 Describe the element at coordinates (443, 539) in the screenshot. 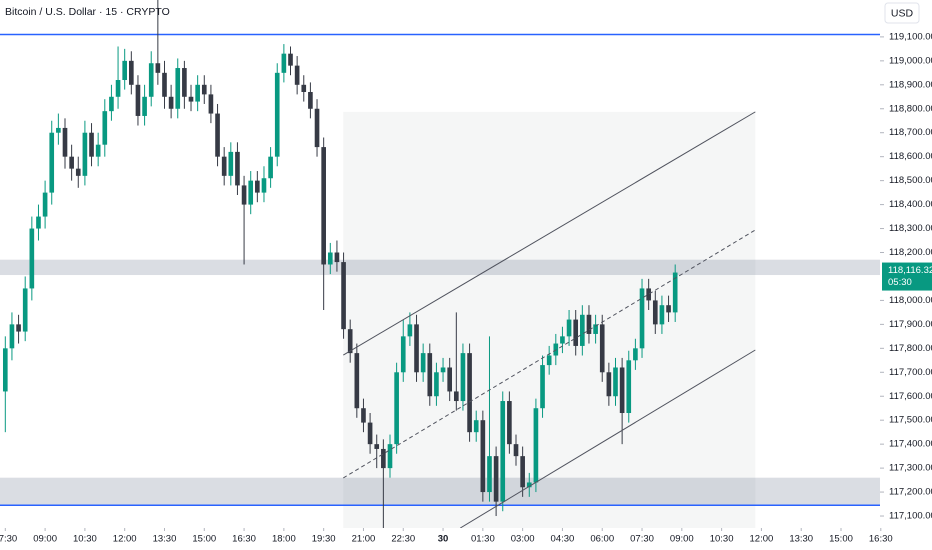

I see `x-tick-label: 30` at that location.